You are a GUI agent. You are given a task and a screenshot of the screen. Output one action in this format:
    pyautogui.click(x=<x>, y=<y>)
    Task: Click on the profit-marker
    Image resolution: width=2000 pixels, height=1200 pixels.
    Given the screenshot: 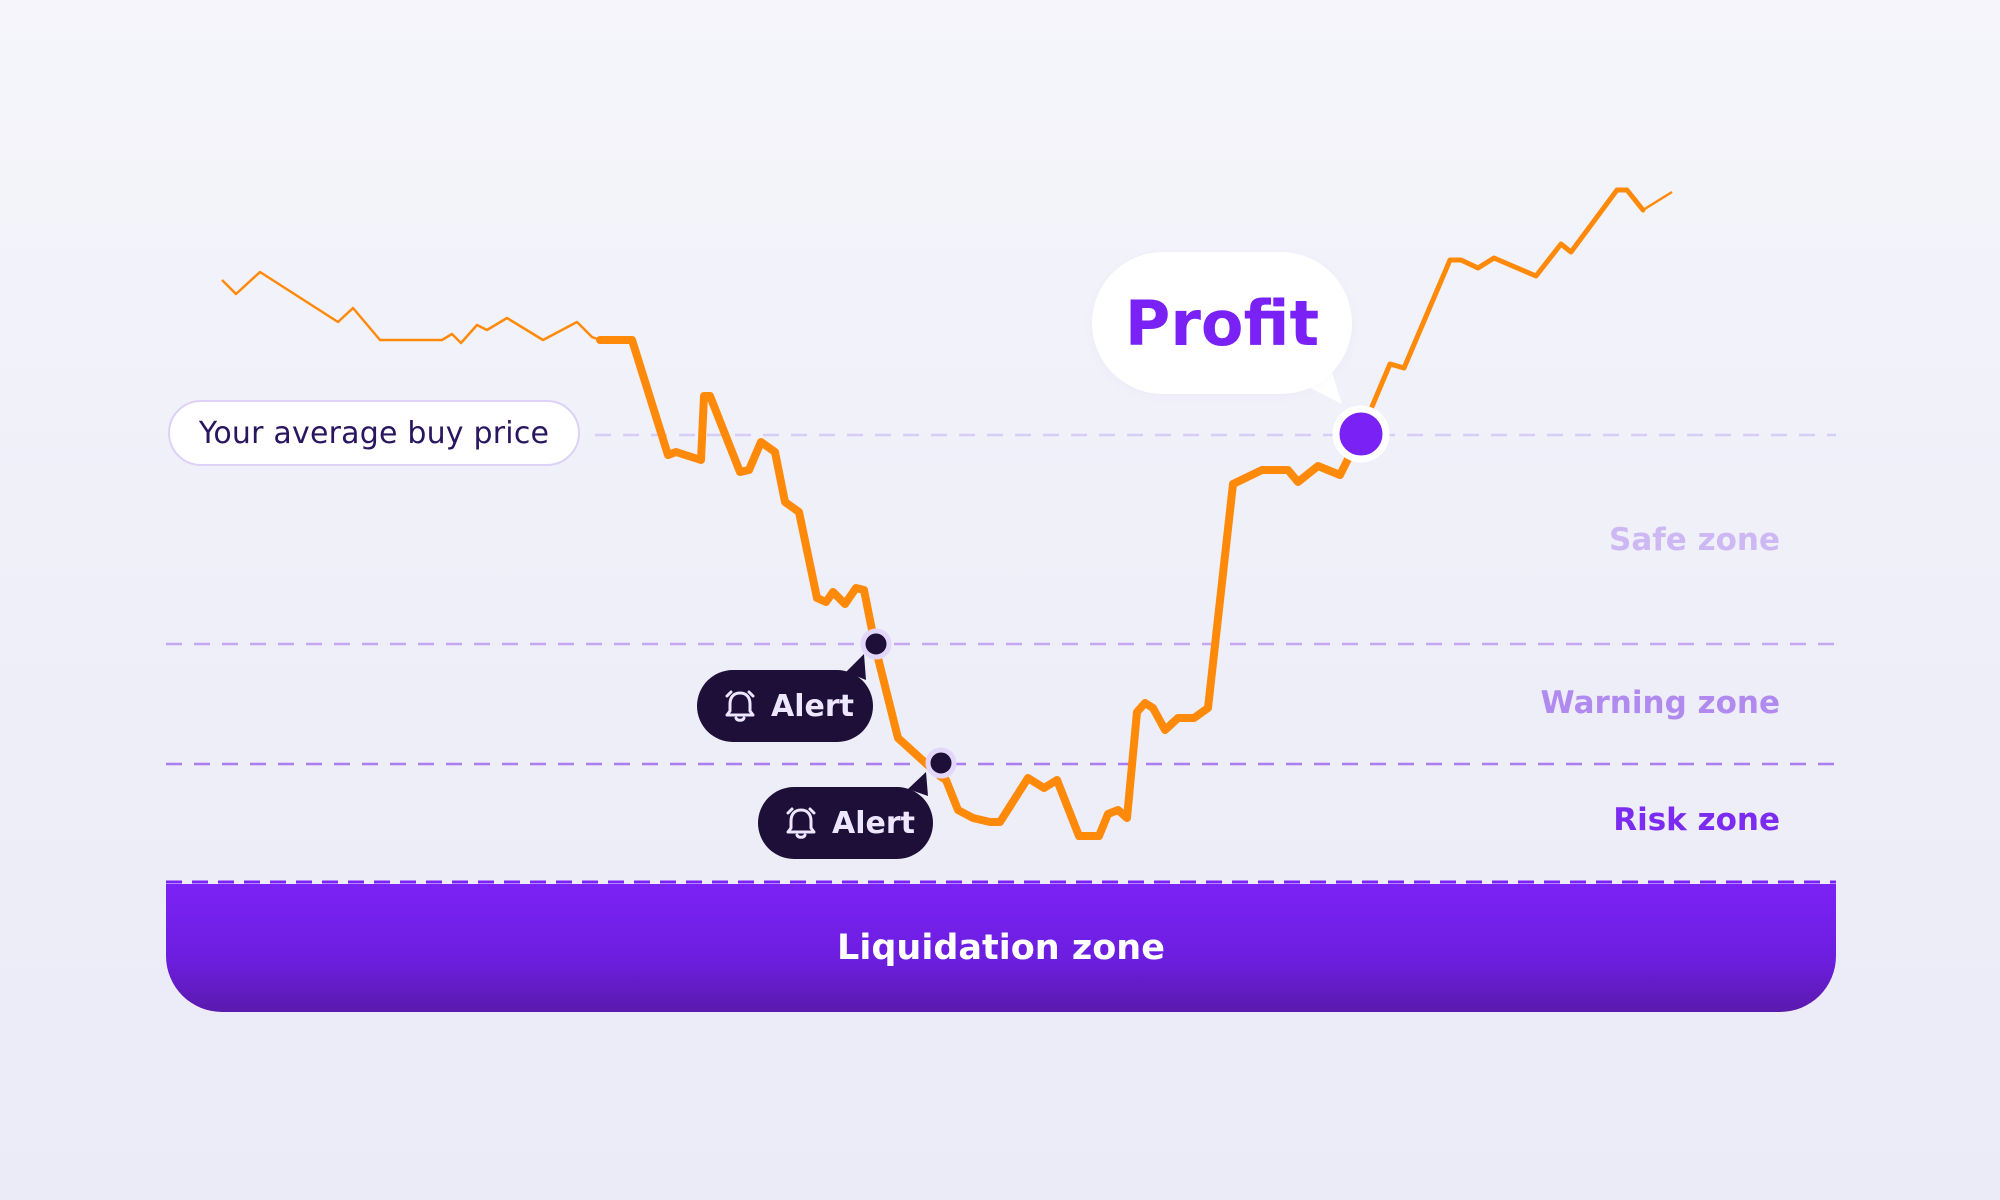 What is the action you would take?
    pyautogui.click(x=1361, y=434)
    